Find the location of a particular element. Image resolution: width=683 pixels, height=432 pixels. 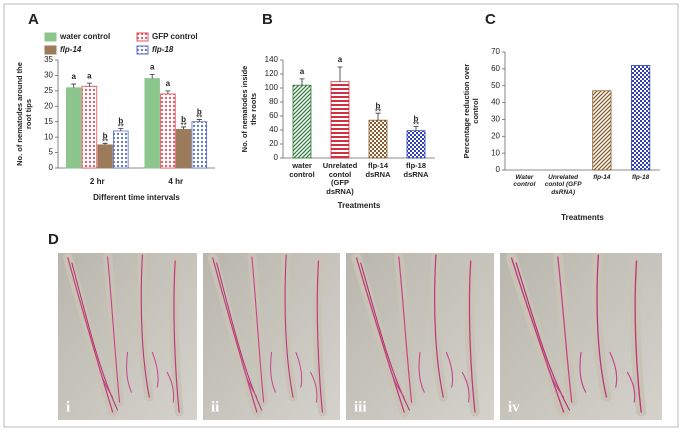

y-tick-label: 15 is located at coordinates (48, 121).